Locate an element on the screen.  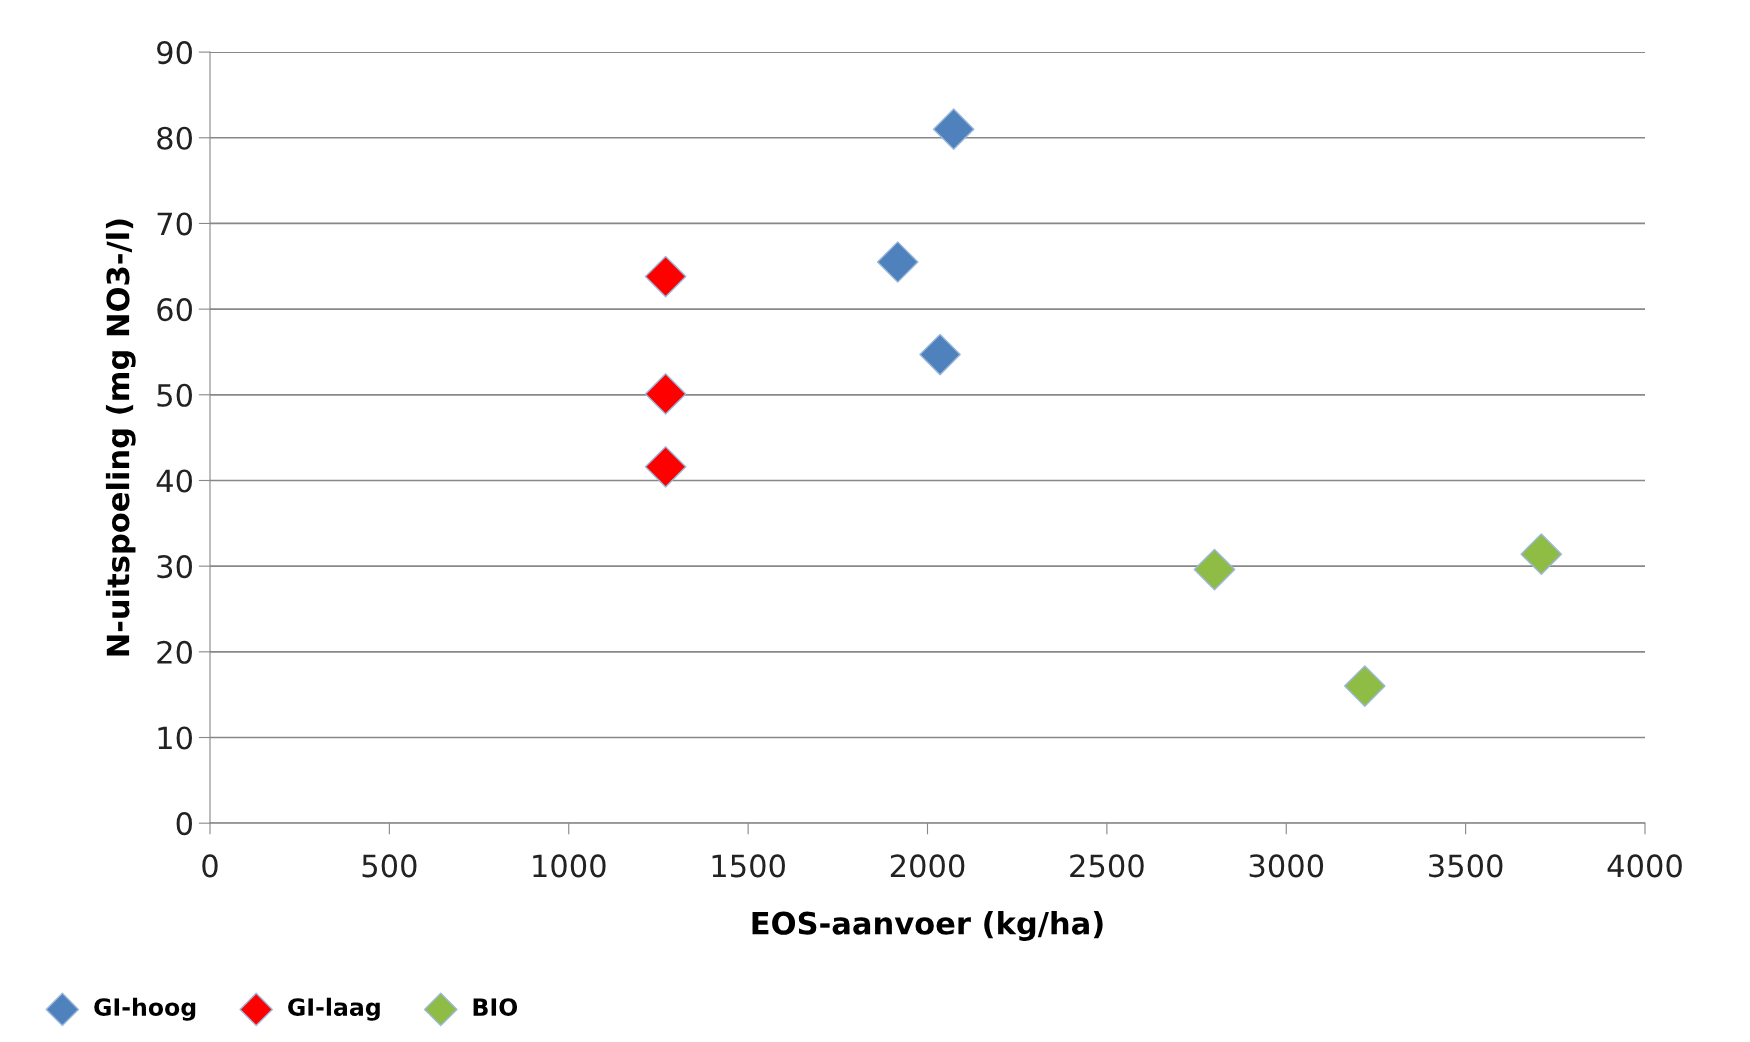
x-tick-label: 3000 is located at coordinates (1286, 866).